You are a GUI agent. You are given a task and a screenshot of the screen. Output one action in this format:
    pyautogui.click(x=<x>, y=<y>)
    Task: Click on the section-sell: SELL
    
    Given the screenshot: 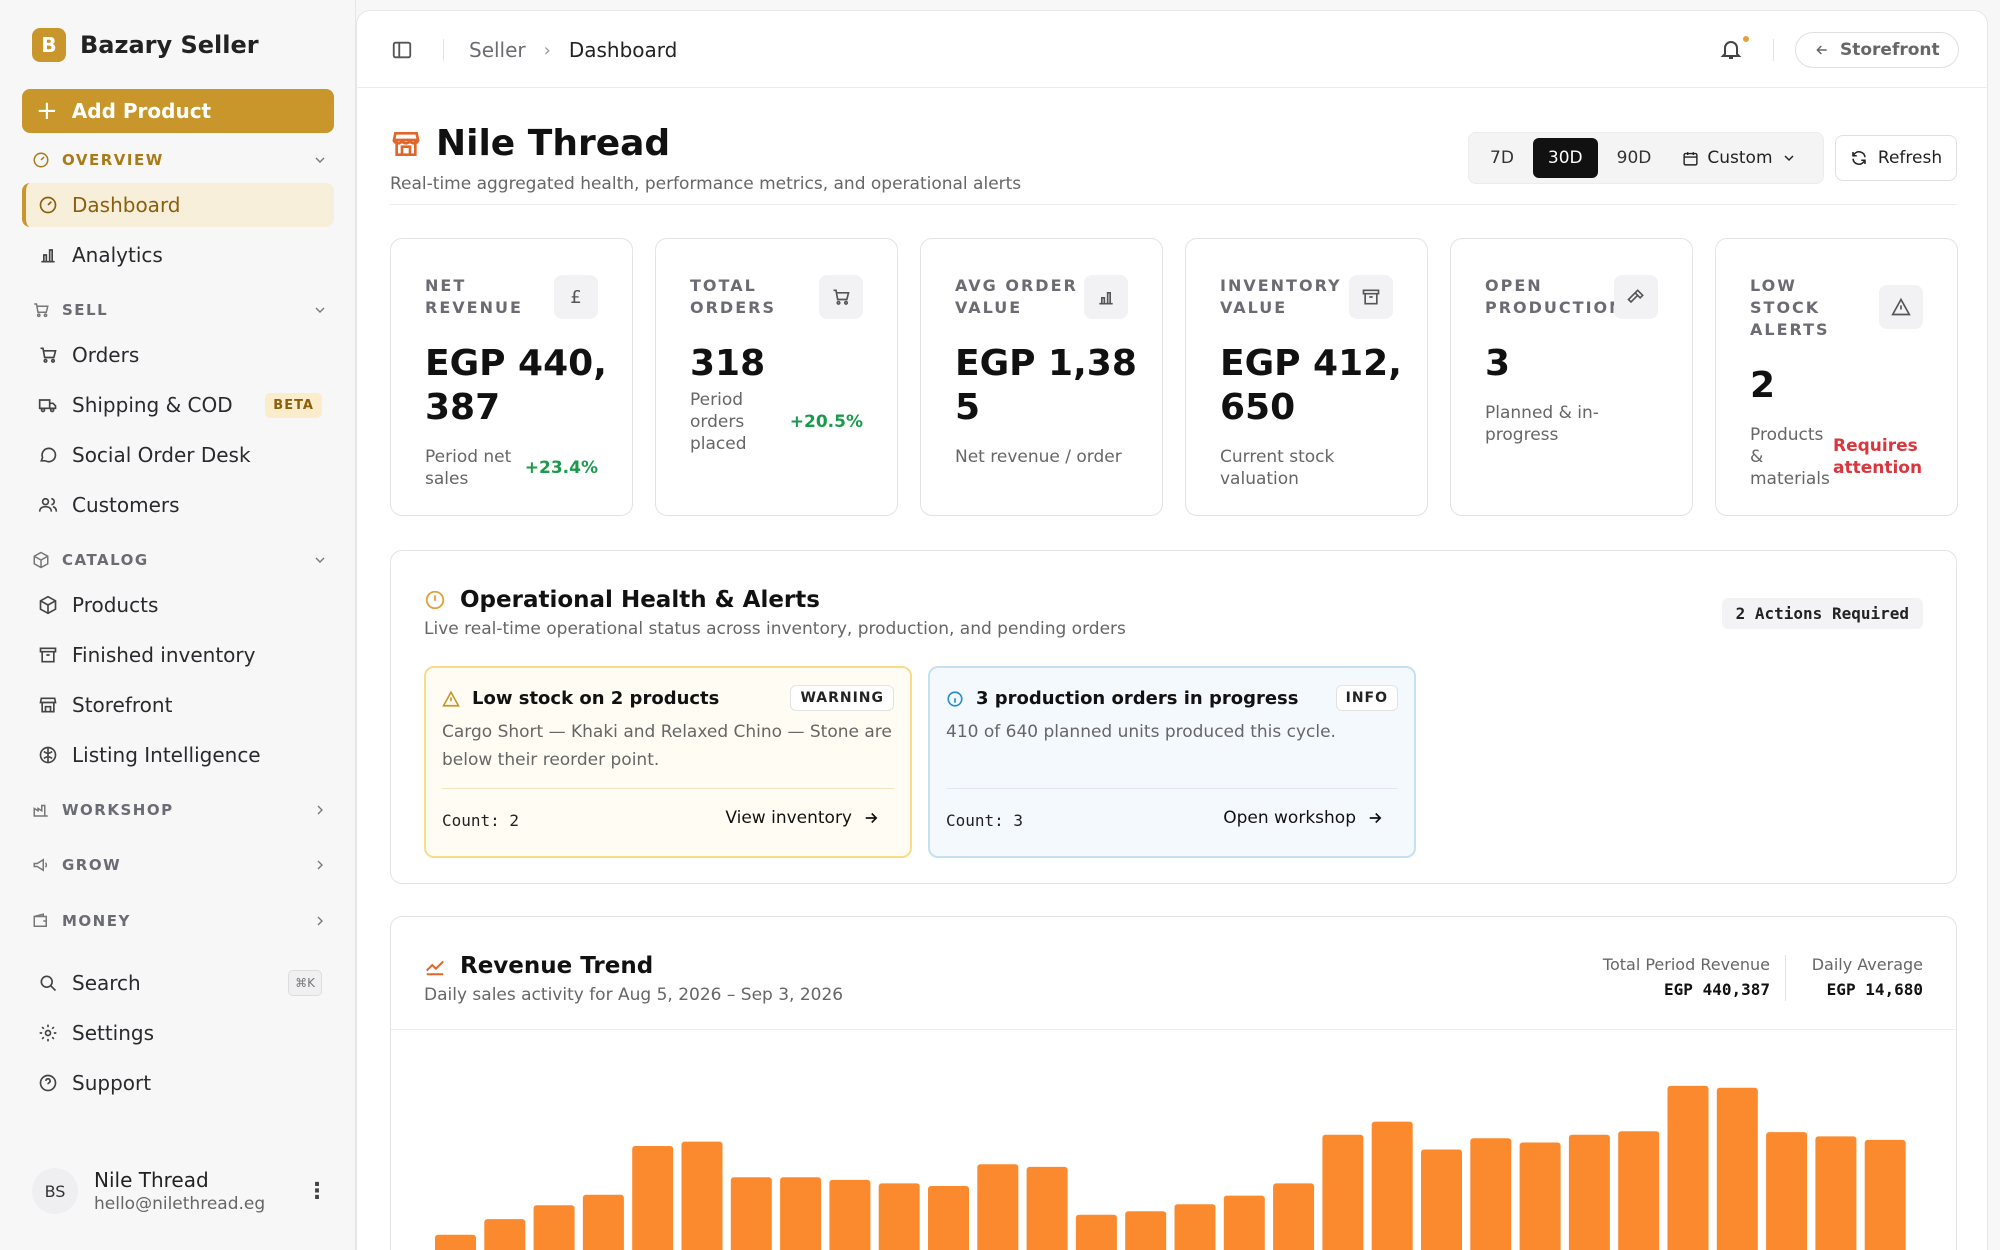 What is the action you would take?
    pyautogui.click(x=180, y=310)
    